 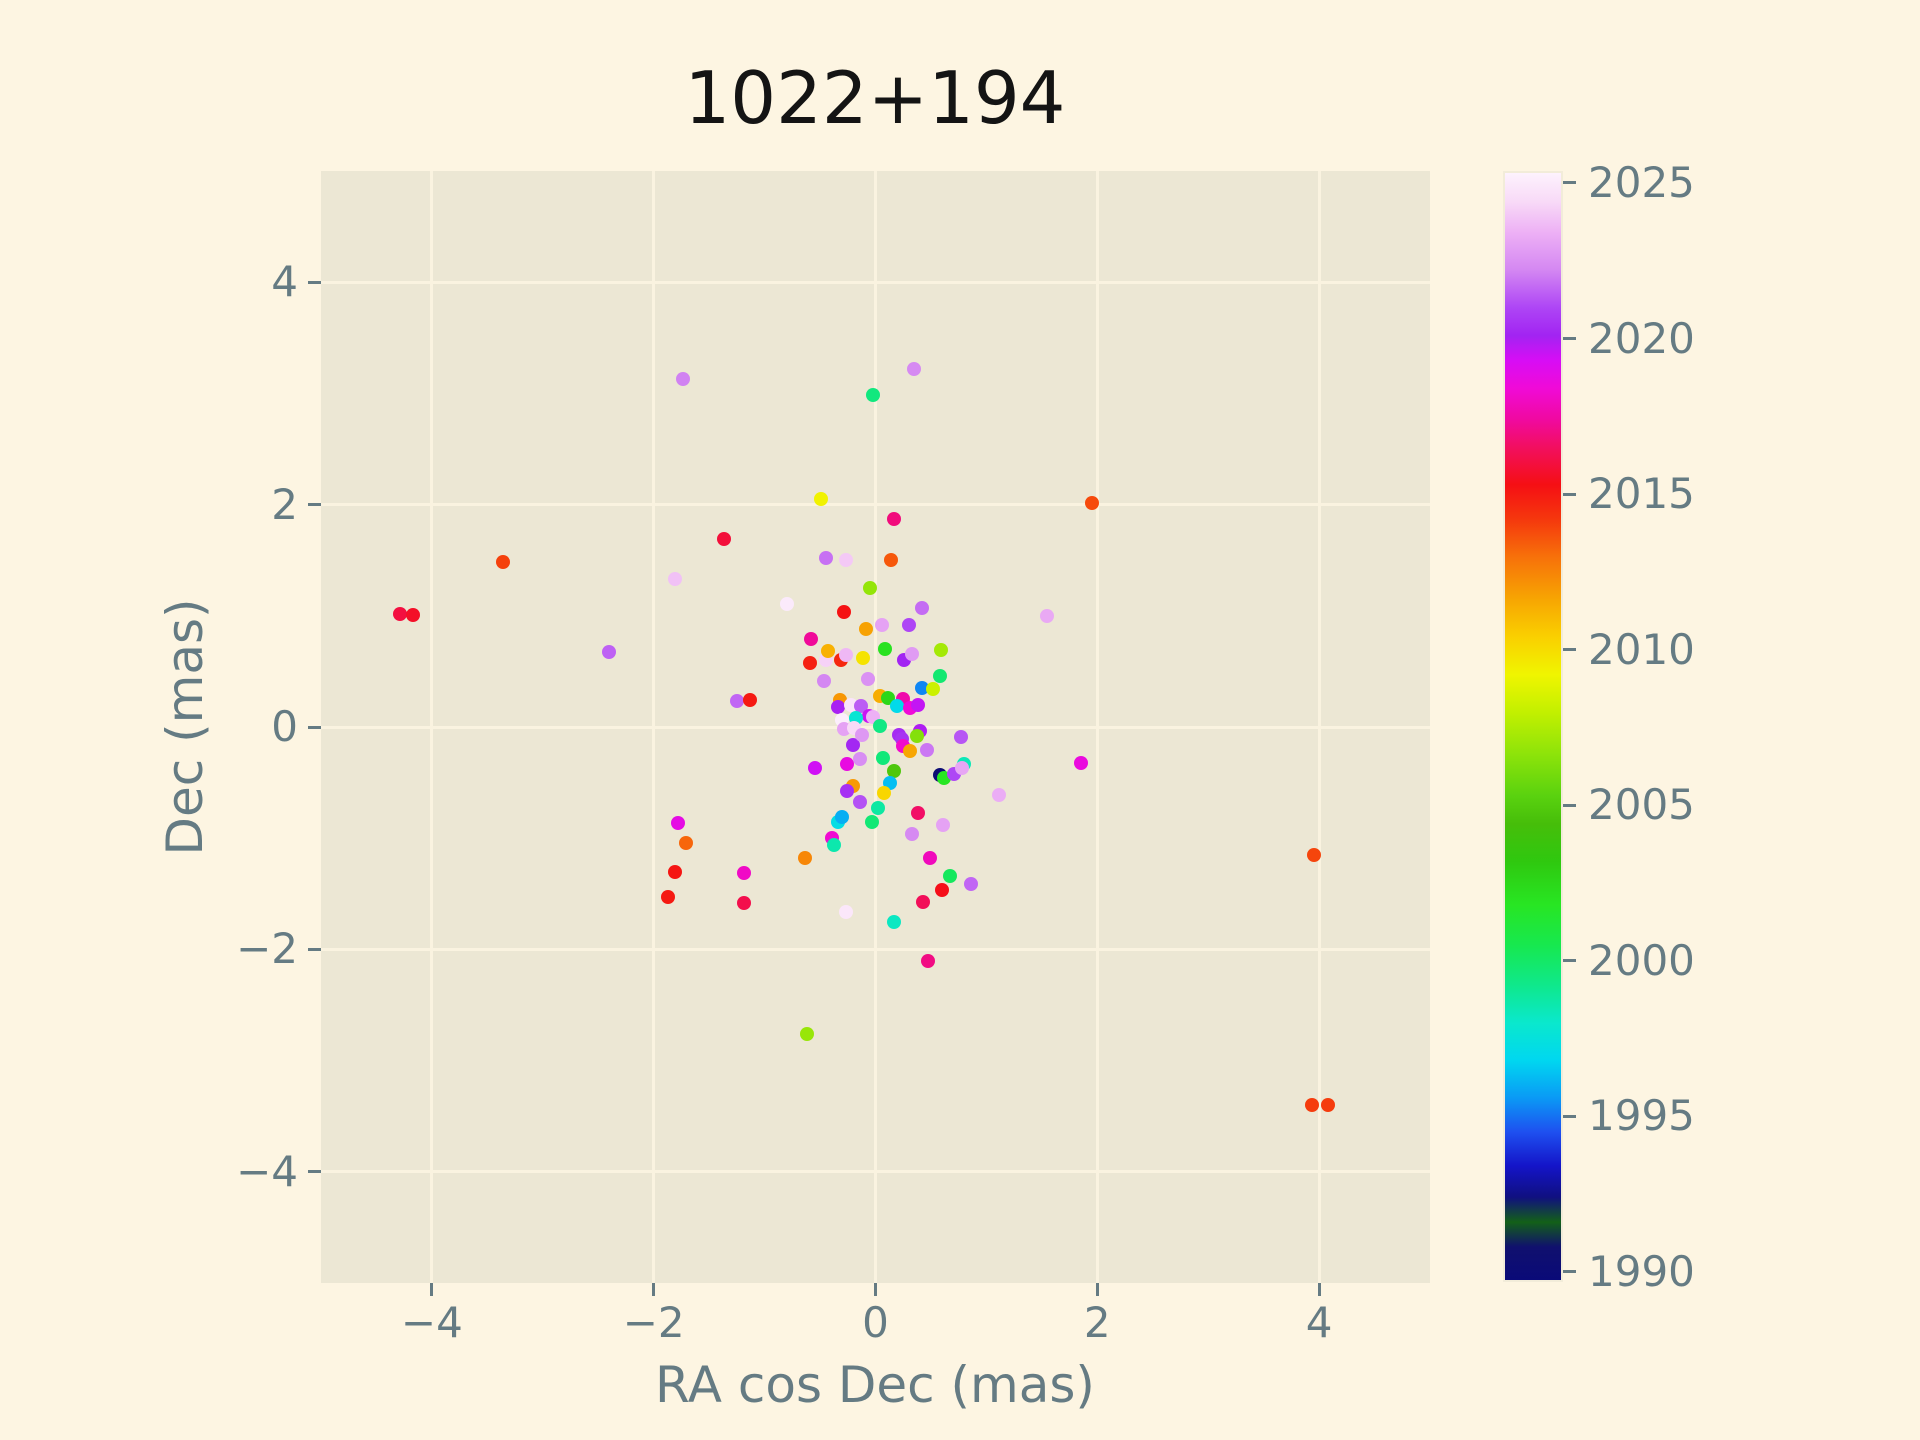 I want to click on x-tick-label: 4, so click(x=1319, y=1322).